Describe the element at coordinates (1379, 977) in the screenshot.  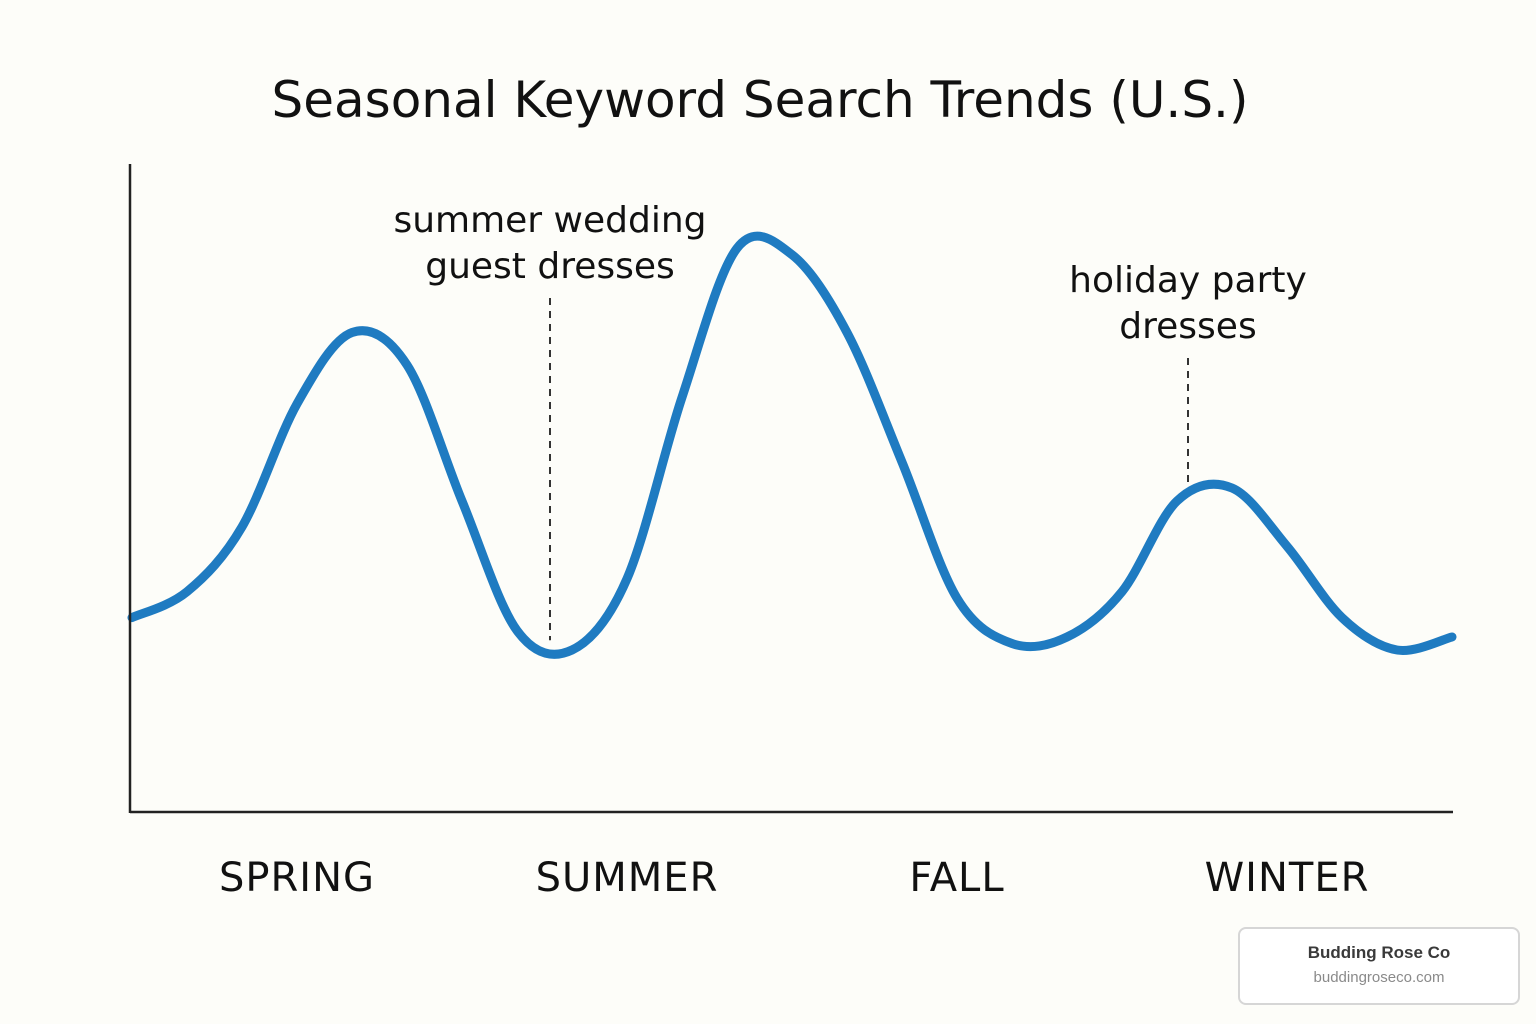
I see `watermark-url: buddingroseco.com` at that location.